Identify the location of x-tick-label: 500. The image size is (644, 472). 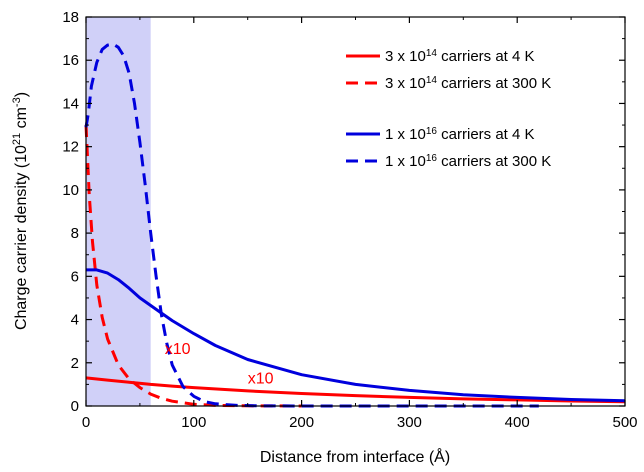
(624, 422).